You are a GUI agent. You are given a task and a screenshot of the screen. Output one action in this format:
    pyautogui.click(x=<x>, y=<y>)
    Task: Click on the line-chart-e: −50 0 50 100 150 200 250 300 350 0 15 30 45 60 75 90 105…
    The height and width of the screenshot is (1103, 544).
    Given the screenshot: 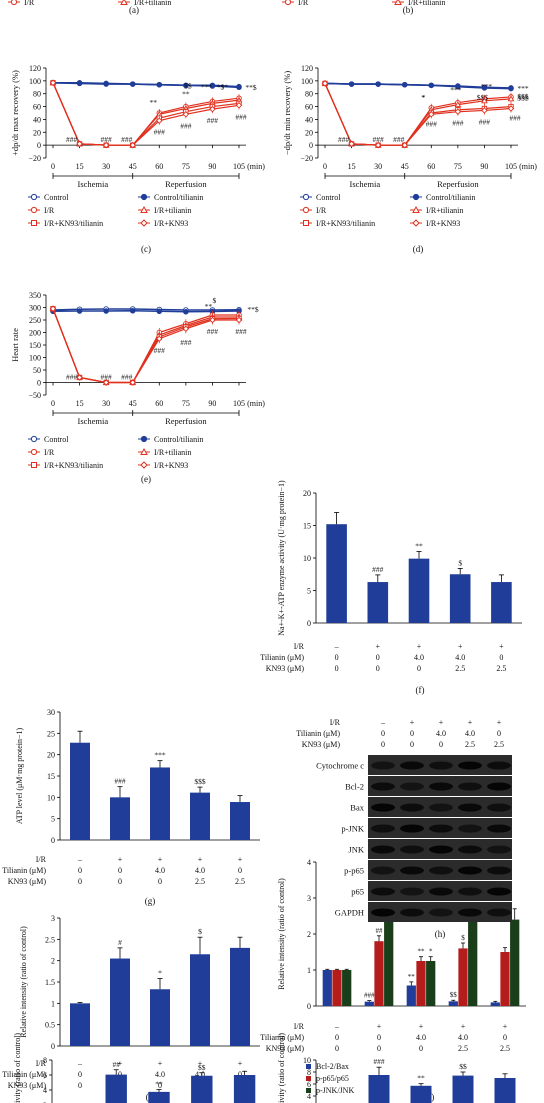 What is the action you would take?
    pyautogui.click(x=137, y=387)
    